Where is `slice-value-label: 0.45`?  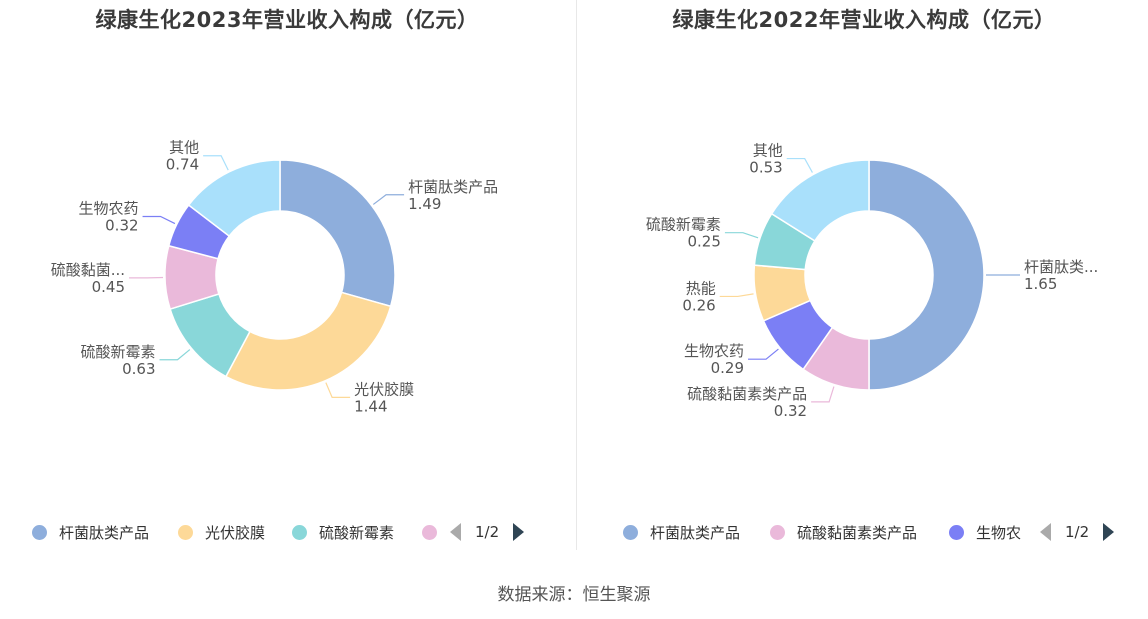
slice-value-label: 0.45 is located at coordinates (108, 287).